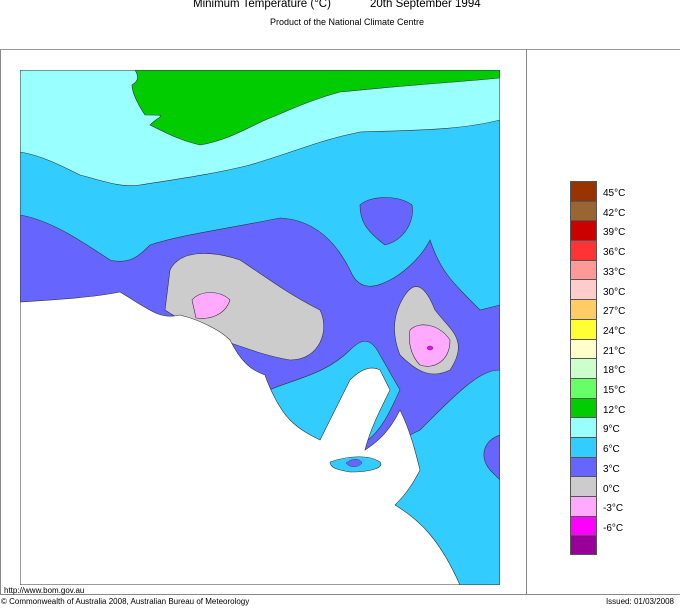 The width and height of the screenshot is (680, 608). What do you see at coordinates (639, 601) in the screenshot?
I see `issued-date: Issued: 01/03/2008` at bounding box center [639, 601].